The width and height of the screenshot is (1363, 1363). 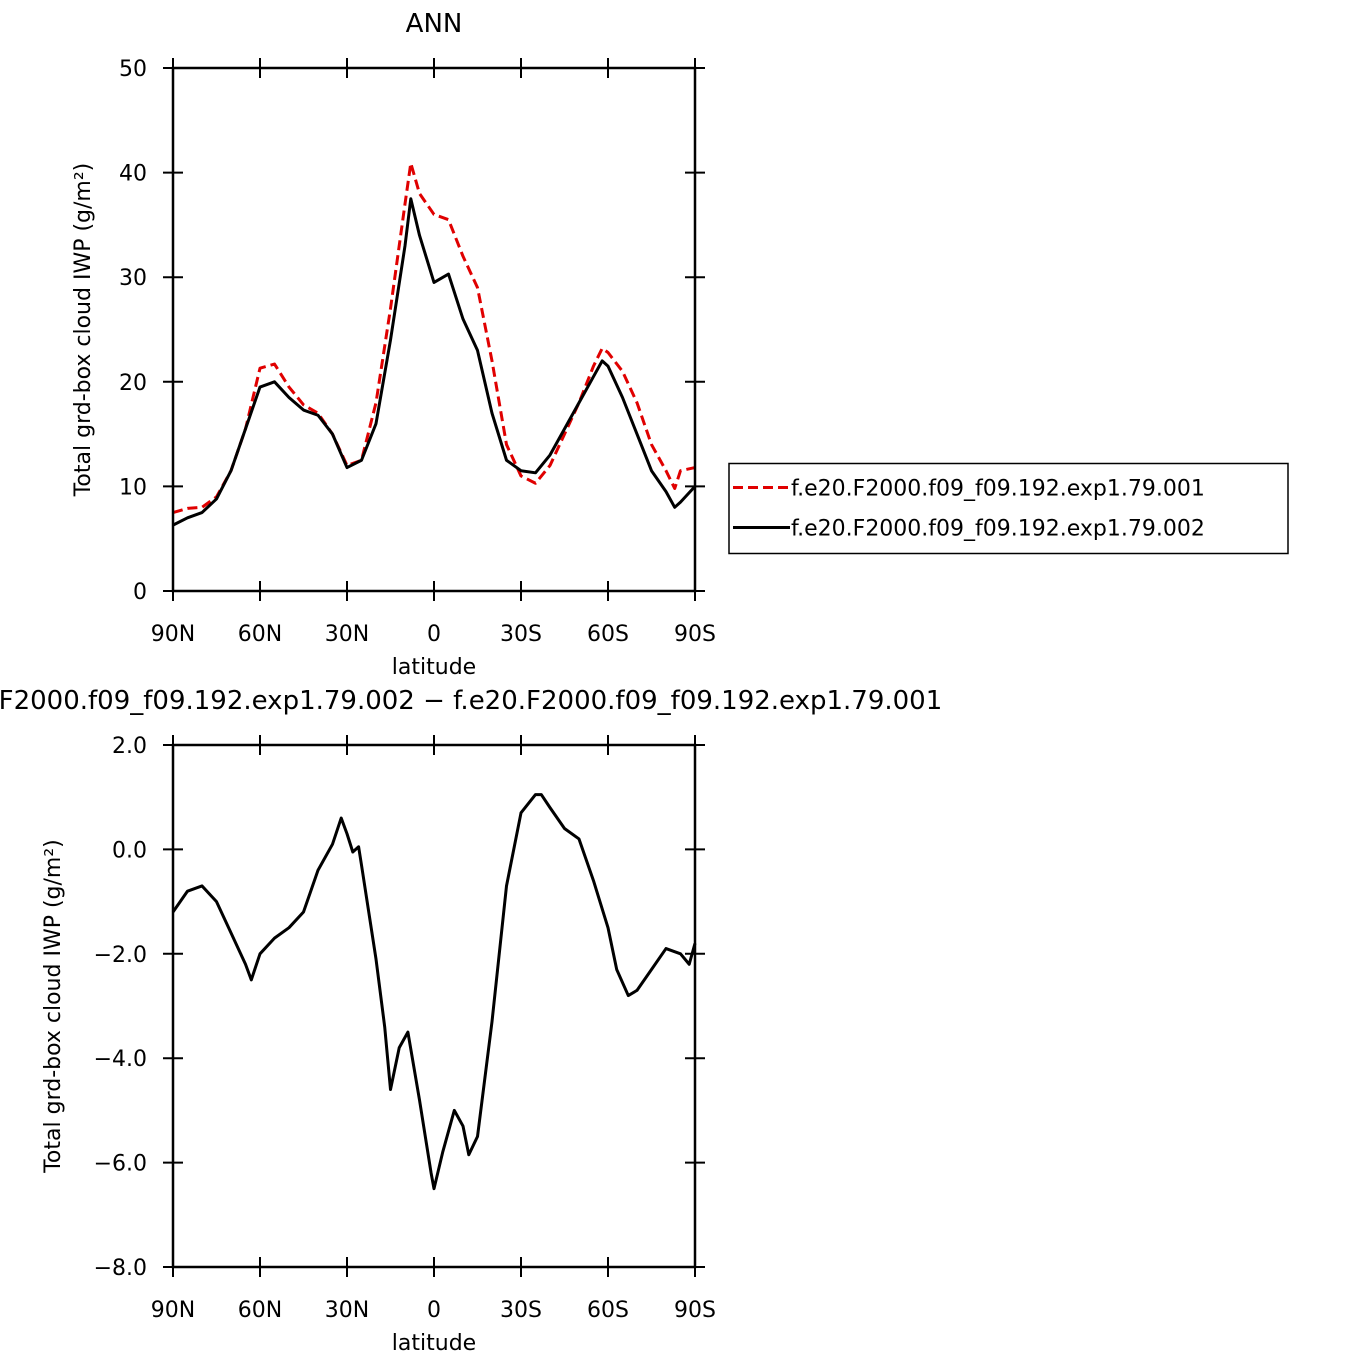 What do you see at coordinates (120, 1268) in the screenshot?
I see `y-tick-label: −8.0` at bounding box center [120, 1268].